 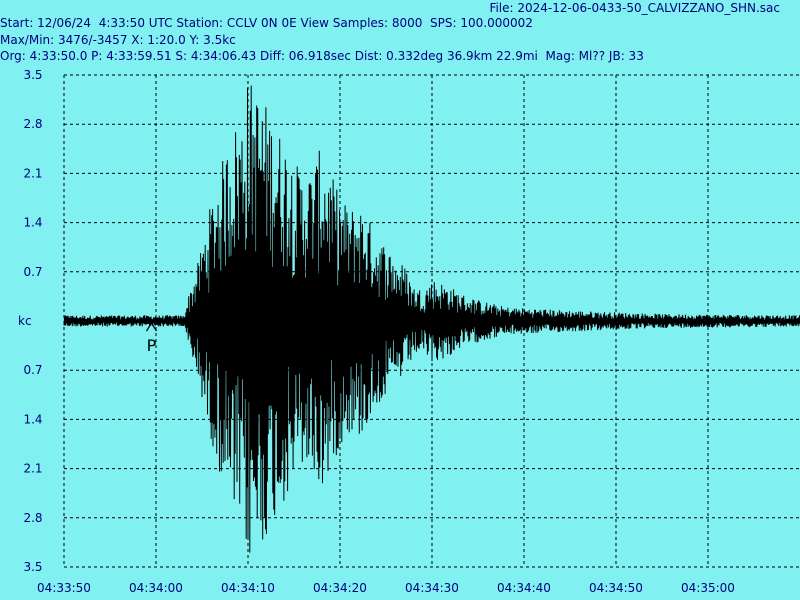 I want to click on phase-arrow-p, so click(x=151, y=326).